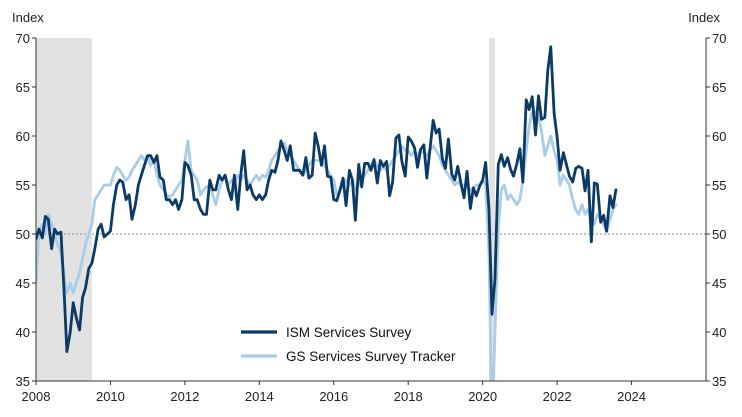 The height and width of the screenshot is (417, 742). I want to click on x-tick-label-2010: 2010, so click(110, 396).